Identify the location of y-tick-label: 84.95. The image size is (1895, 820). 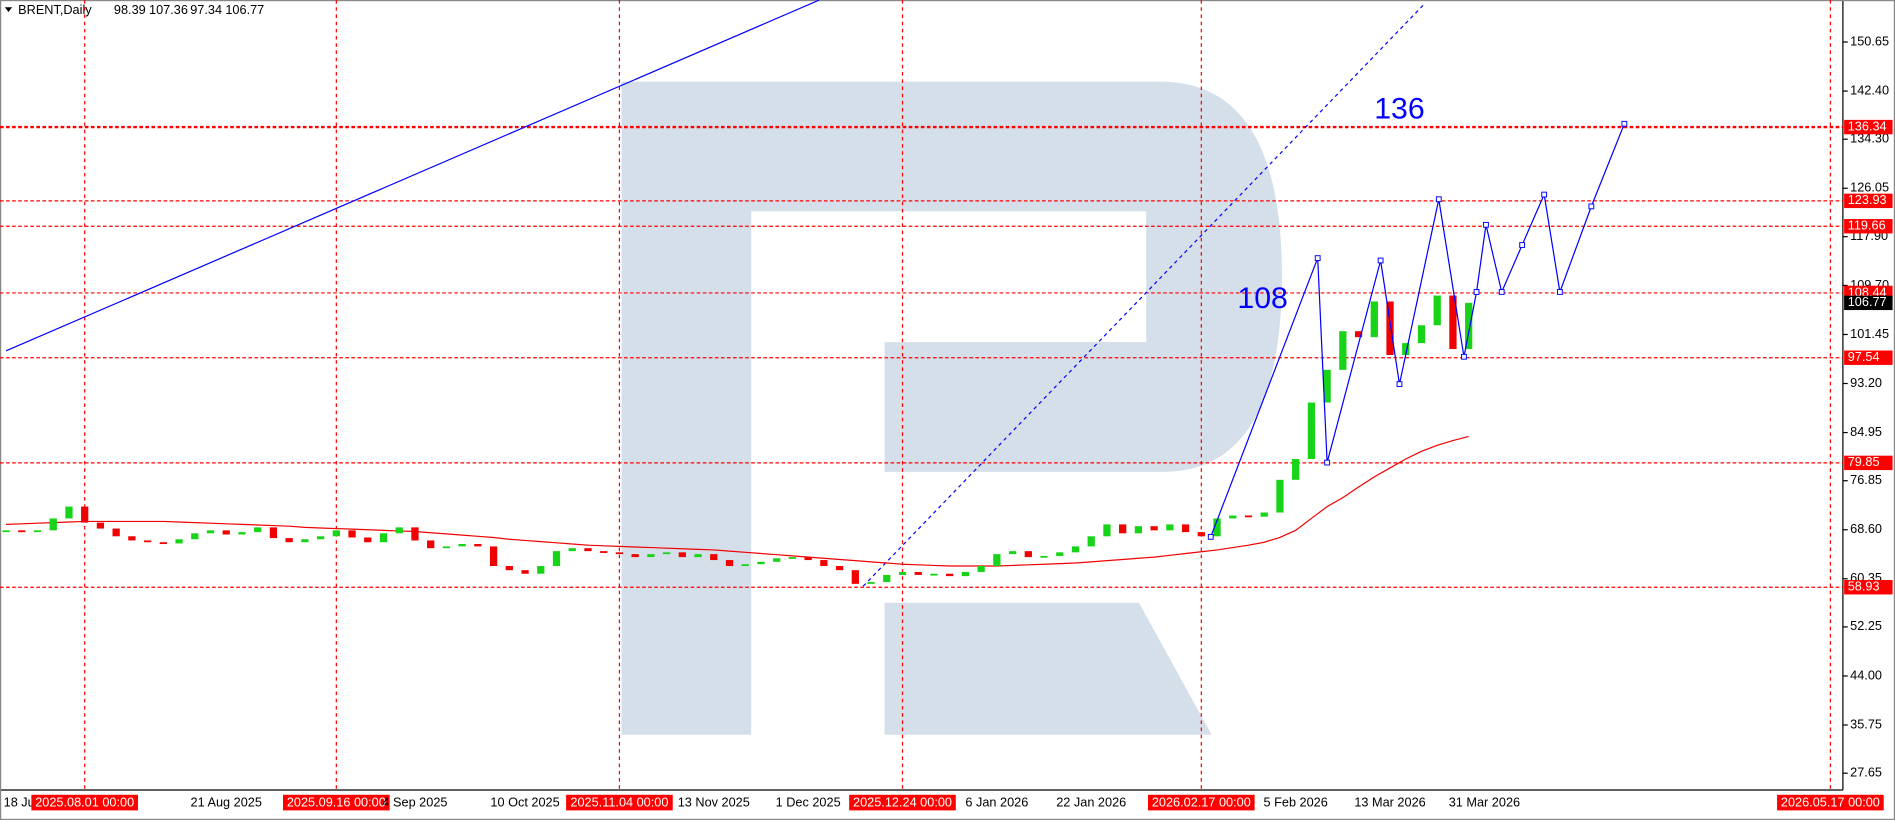
(1866, 432).